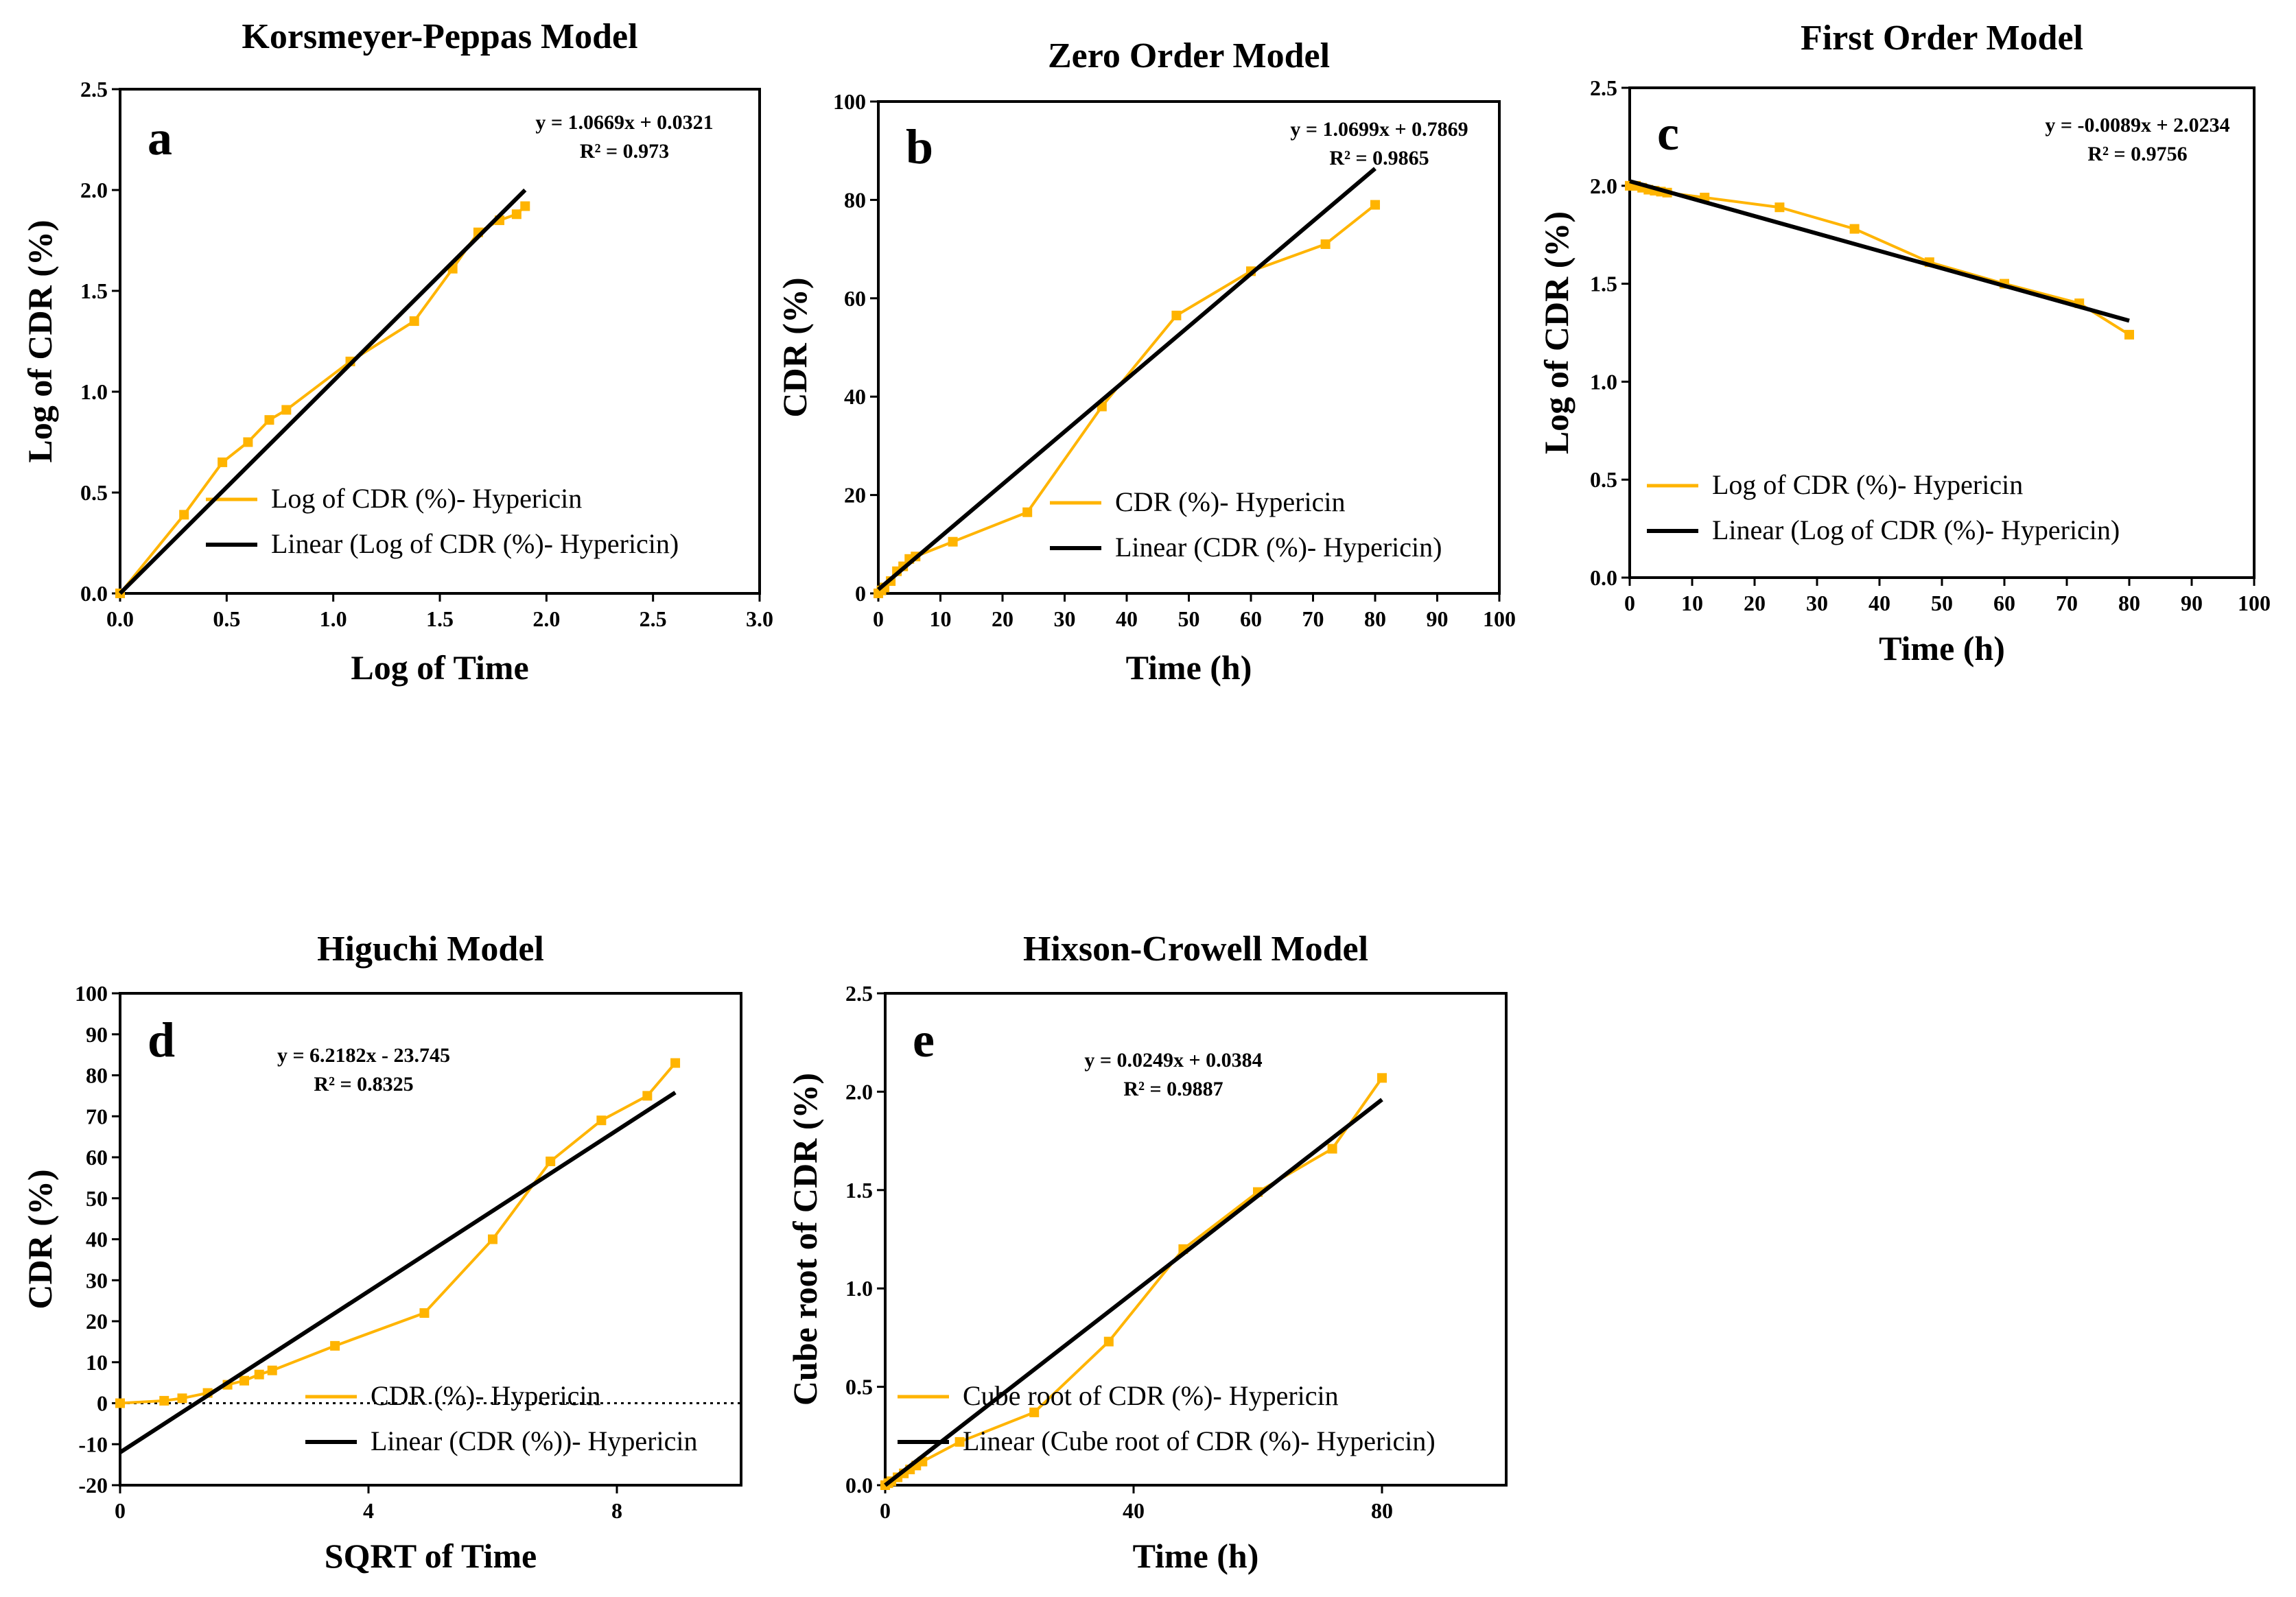 The image size is (2296, 1597). I want to click on fit-r-squared: R² = 0.9887, so click(1173, 1089).